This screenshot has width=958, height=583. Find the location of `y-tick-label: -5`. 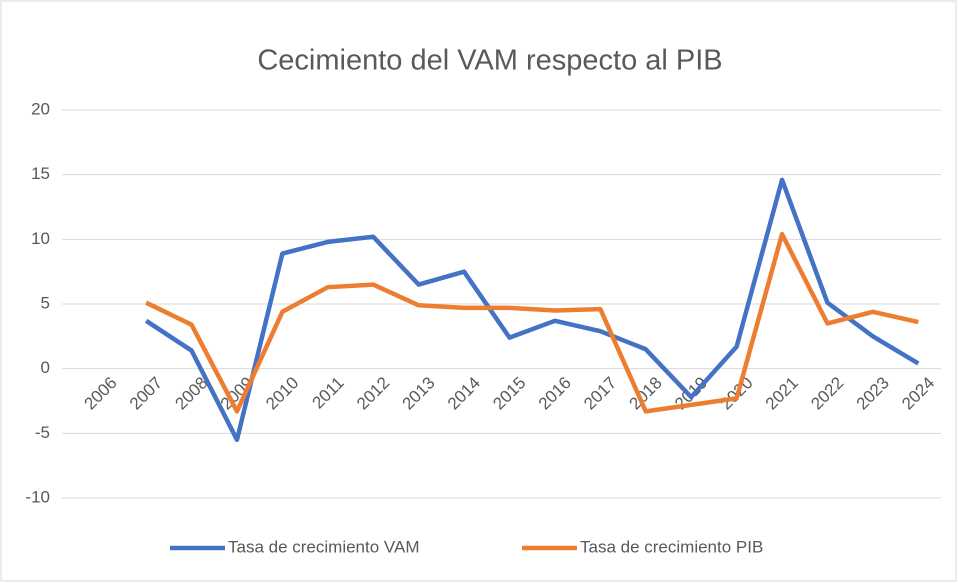

y-tick-label: -5 is located at coordinates (42, 432).